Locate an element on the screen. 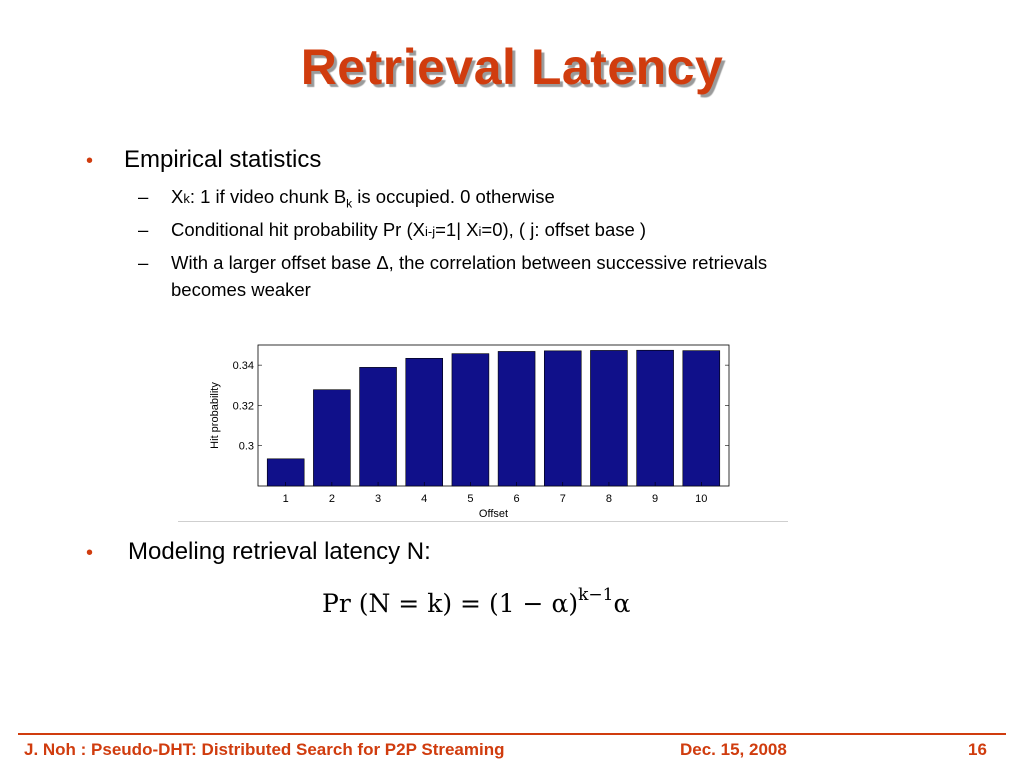  x-tick-label: 10 is located at coordinates (701, 499).